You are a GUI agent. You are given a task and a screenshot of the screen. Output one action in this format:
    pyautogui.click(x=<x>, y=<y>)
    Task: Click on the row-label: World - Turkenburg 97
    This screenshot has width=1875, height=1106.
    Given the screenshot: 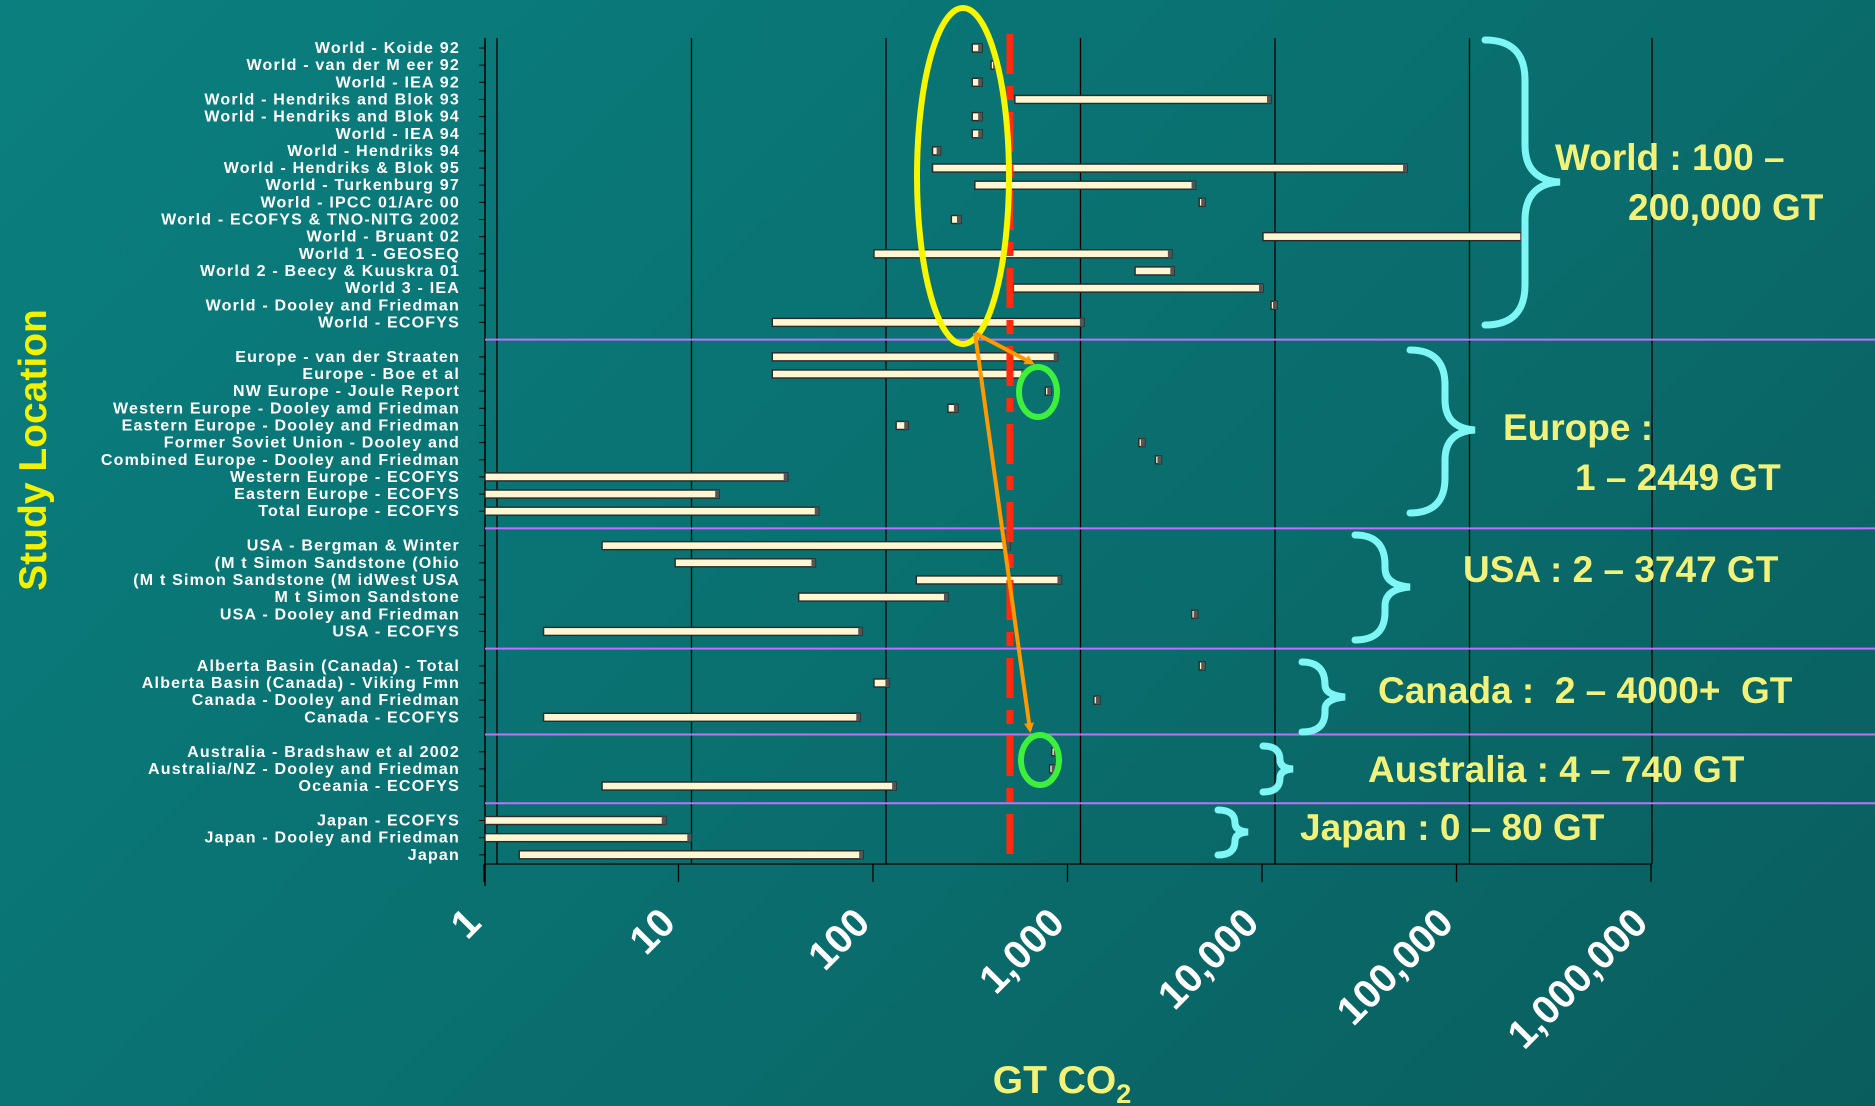 What is the action you would take?
    pyautogui.click(x=363, y=185)
    